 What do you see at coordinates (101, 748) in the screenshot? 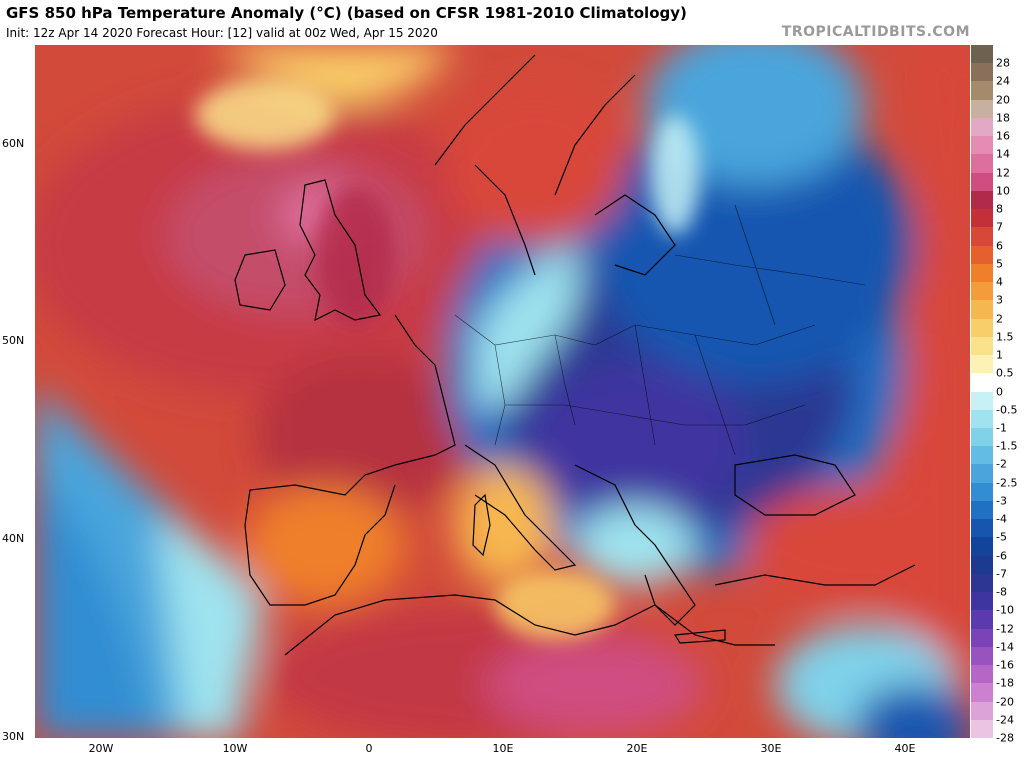
I see `lon-label-20w: 20W` at bounding box center [101, 748].